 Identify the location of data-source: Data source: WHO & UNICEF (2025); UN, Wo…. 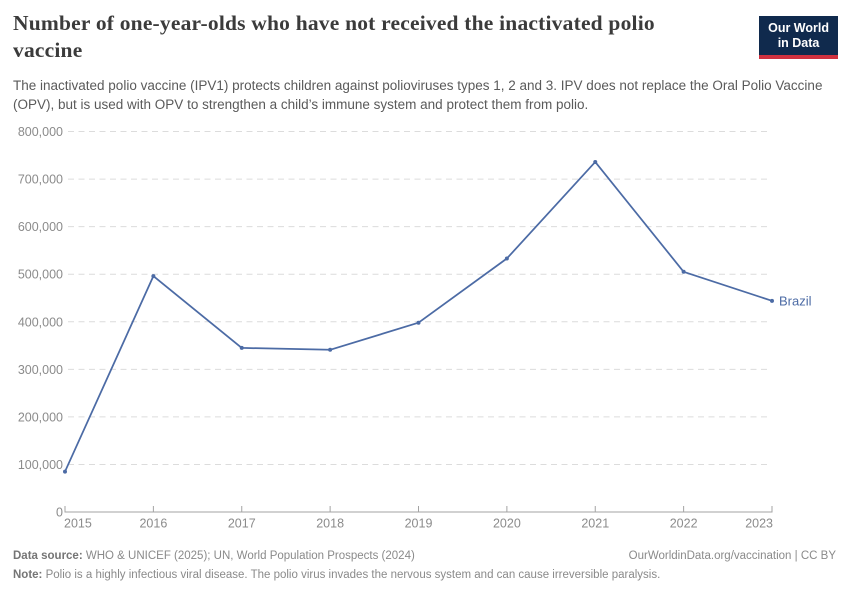
(214, 556).